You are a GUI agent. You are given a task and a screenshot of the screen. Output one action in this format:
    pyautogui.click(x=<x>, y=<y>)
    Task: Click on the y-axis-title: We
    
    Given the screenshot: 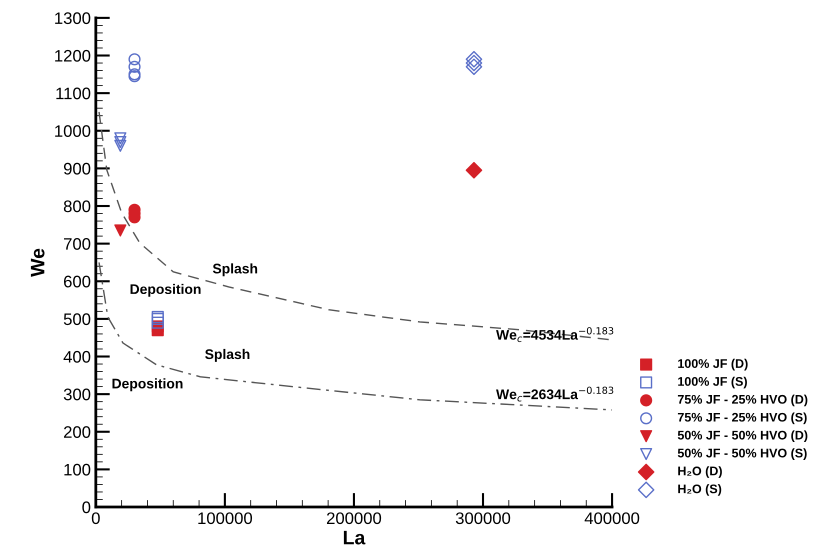 What is the action you would take?
    pyautogui.click(x=37, y=262)
    